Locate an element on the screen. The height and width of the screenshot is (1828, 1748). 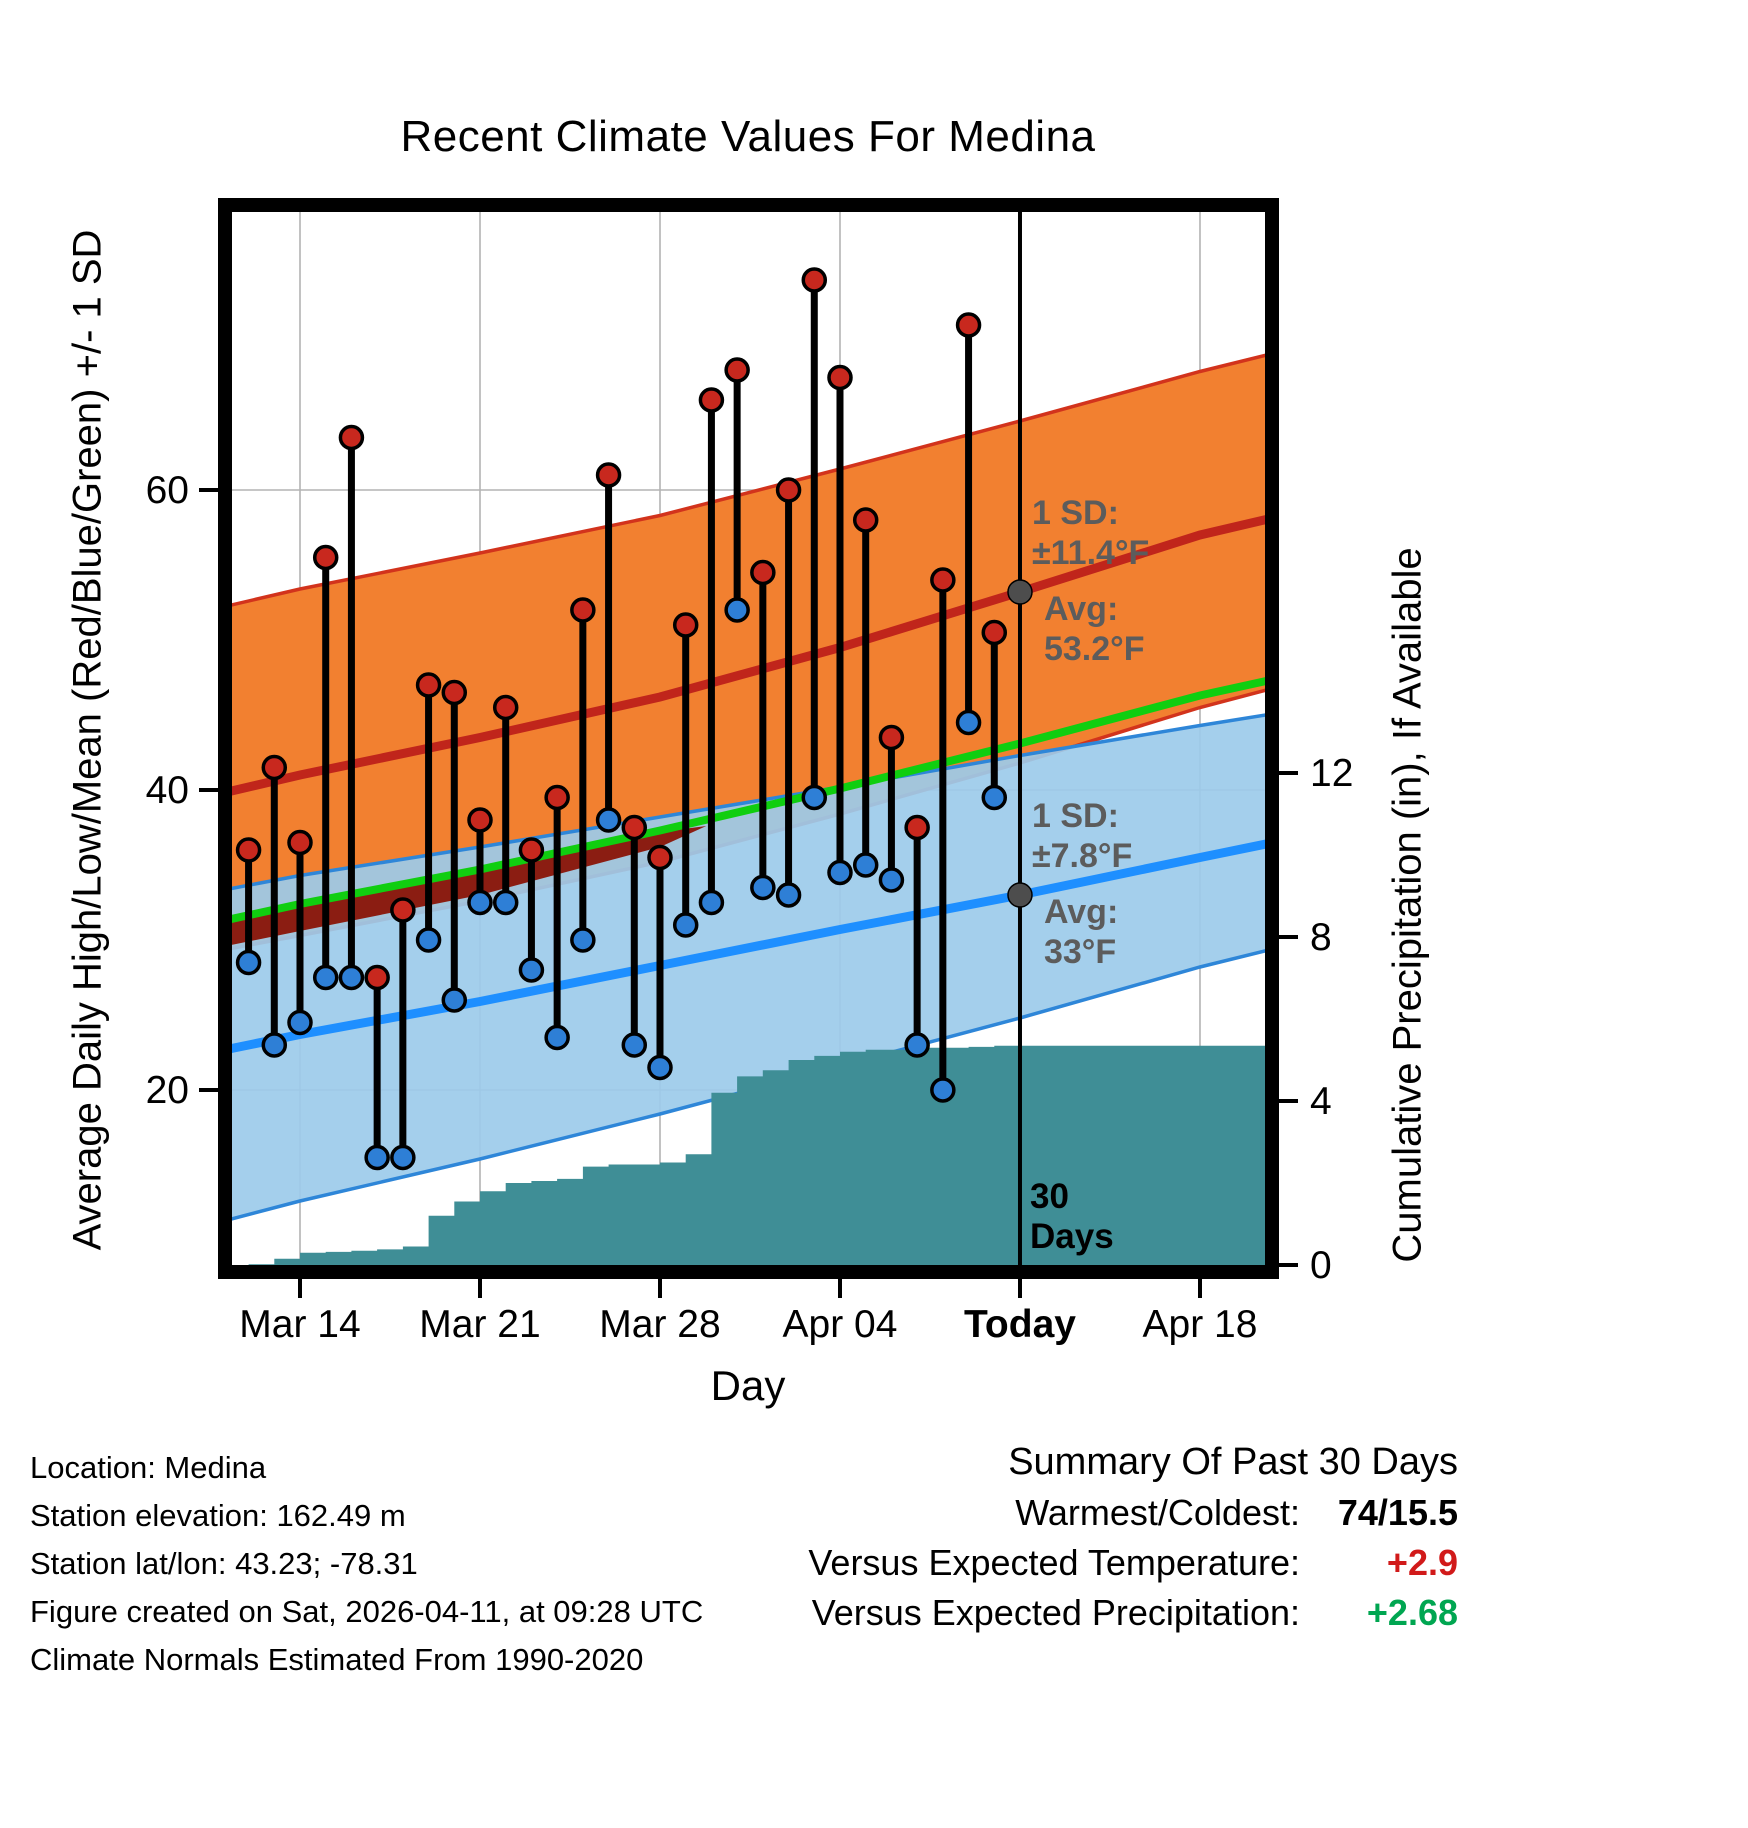
period-annotation-text: Days is located at coordinates (1072, 1236).